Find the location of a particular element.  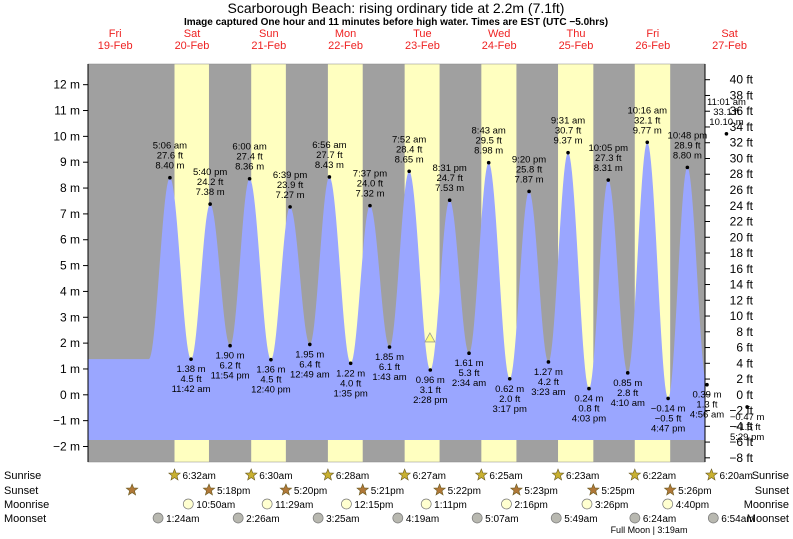

y-tick-label: 40 ft is located at coordinates (742, 80).